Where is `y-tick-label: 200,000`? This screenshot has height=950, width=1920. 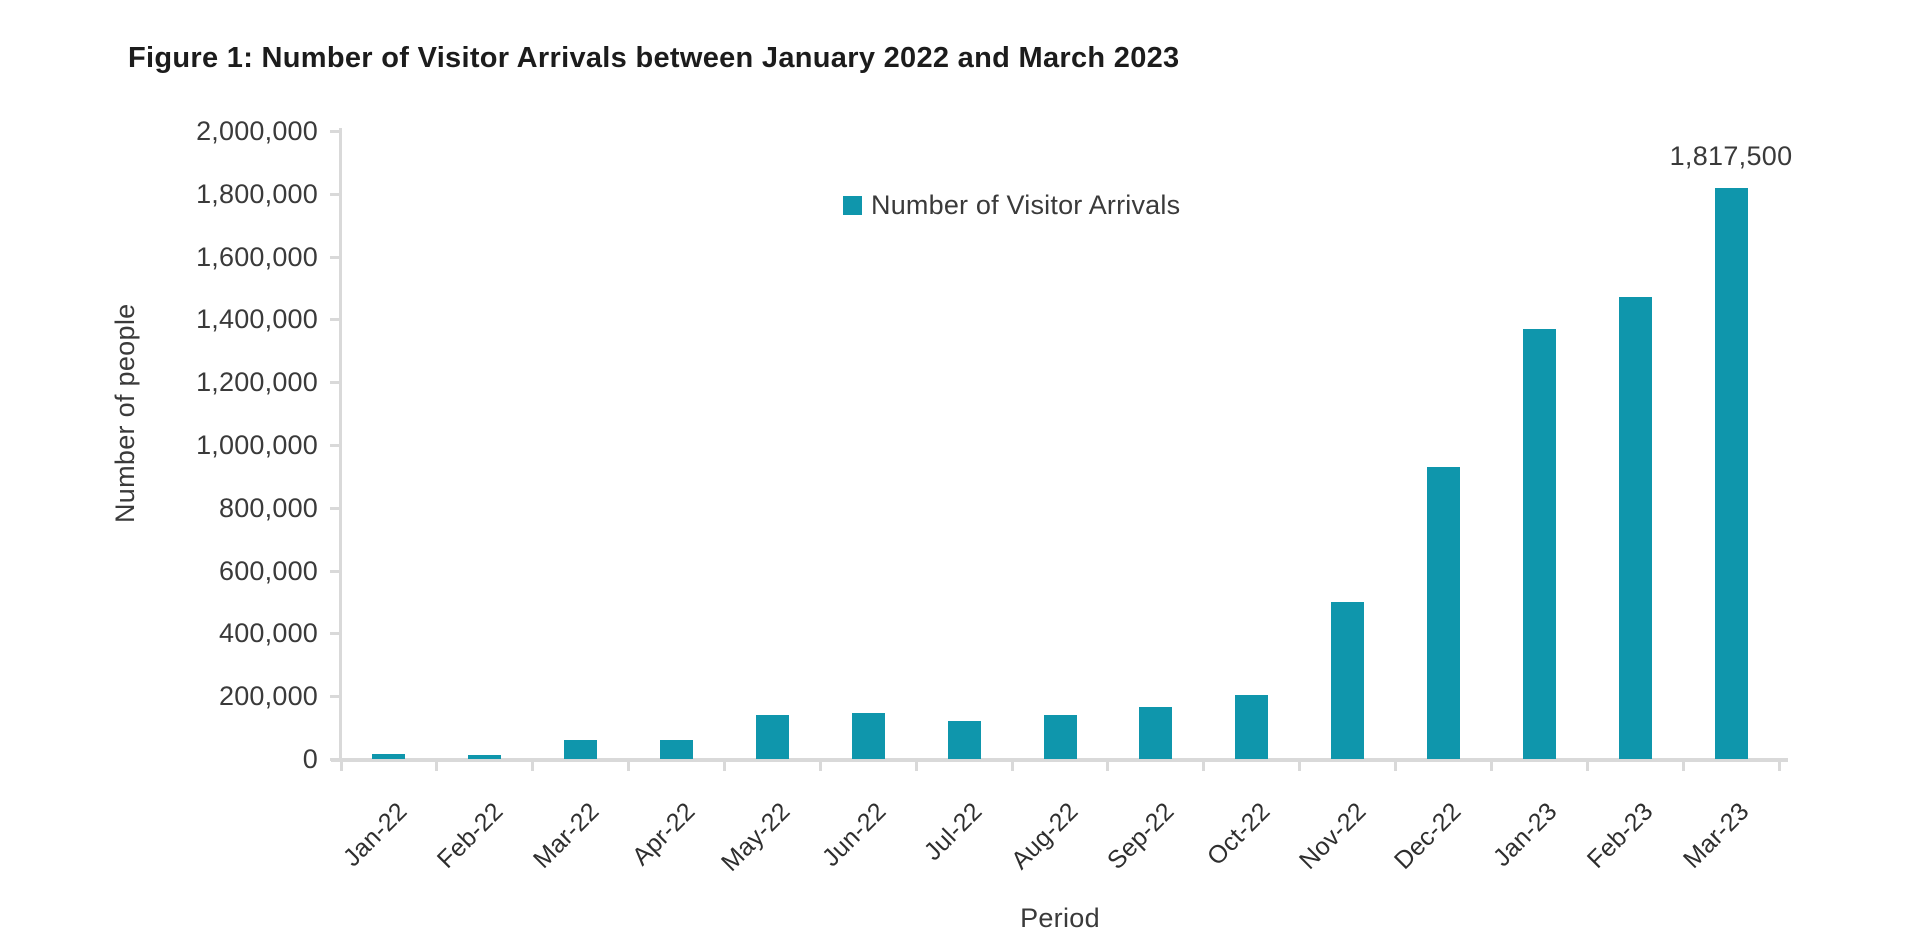
y-tick-label: 200,000 is located at coordinates (268, 696).